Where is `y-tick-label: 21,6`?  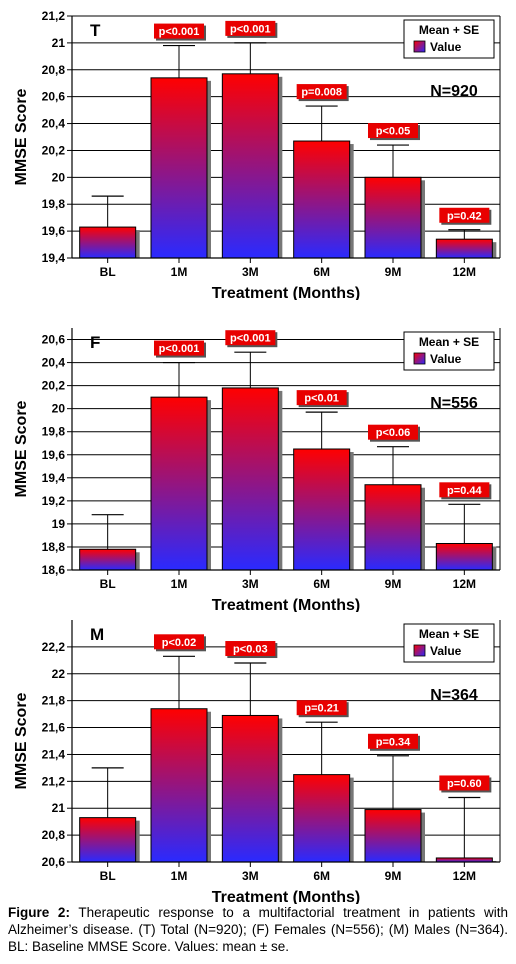 y-tick-label: 21,6 is located at coordinates (54, 728).